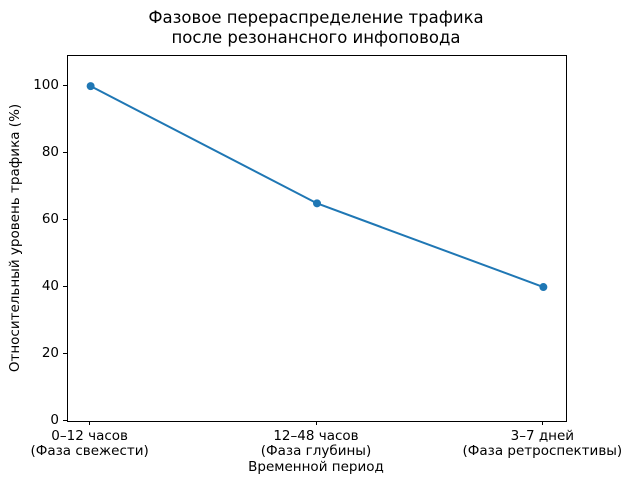  What do you see at coordinates (316, 467) in the screenshot?
I see `x-axis-label: Временной период` at bounding box center [316, 467].